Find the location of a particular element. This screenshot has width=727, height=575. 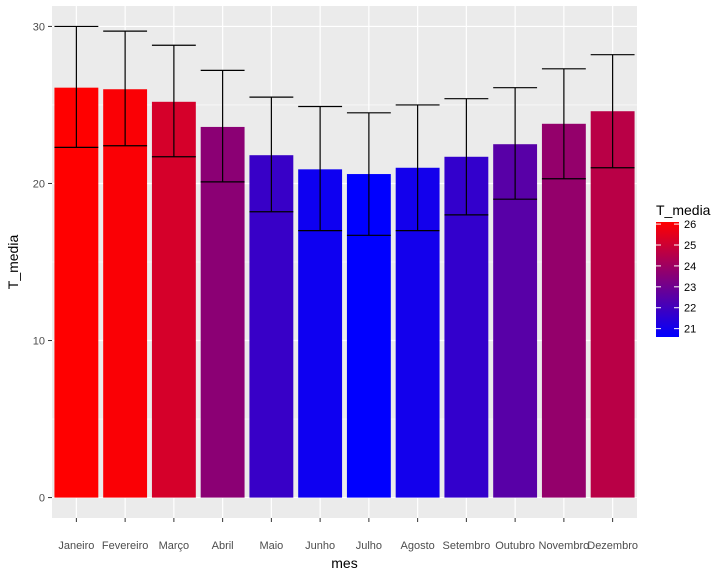

x-tick-label: Julho is located at coordinates (369, 546).